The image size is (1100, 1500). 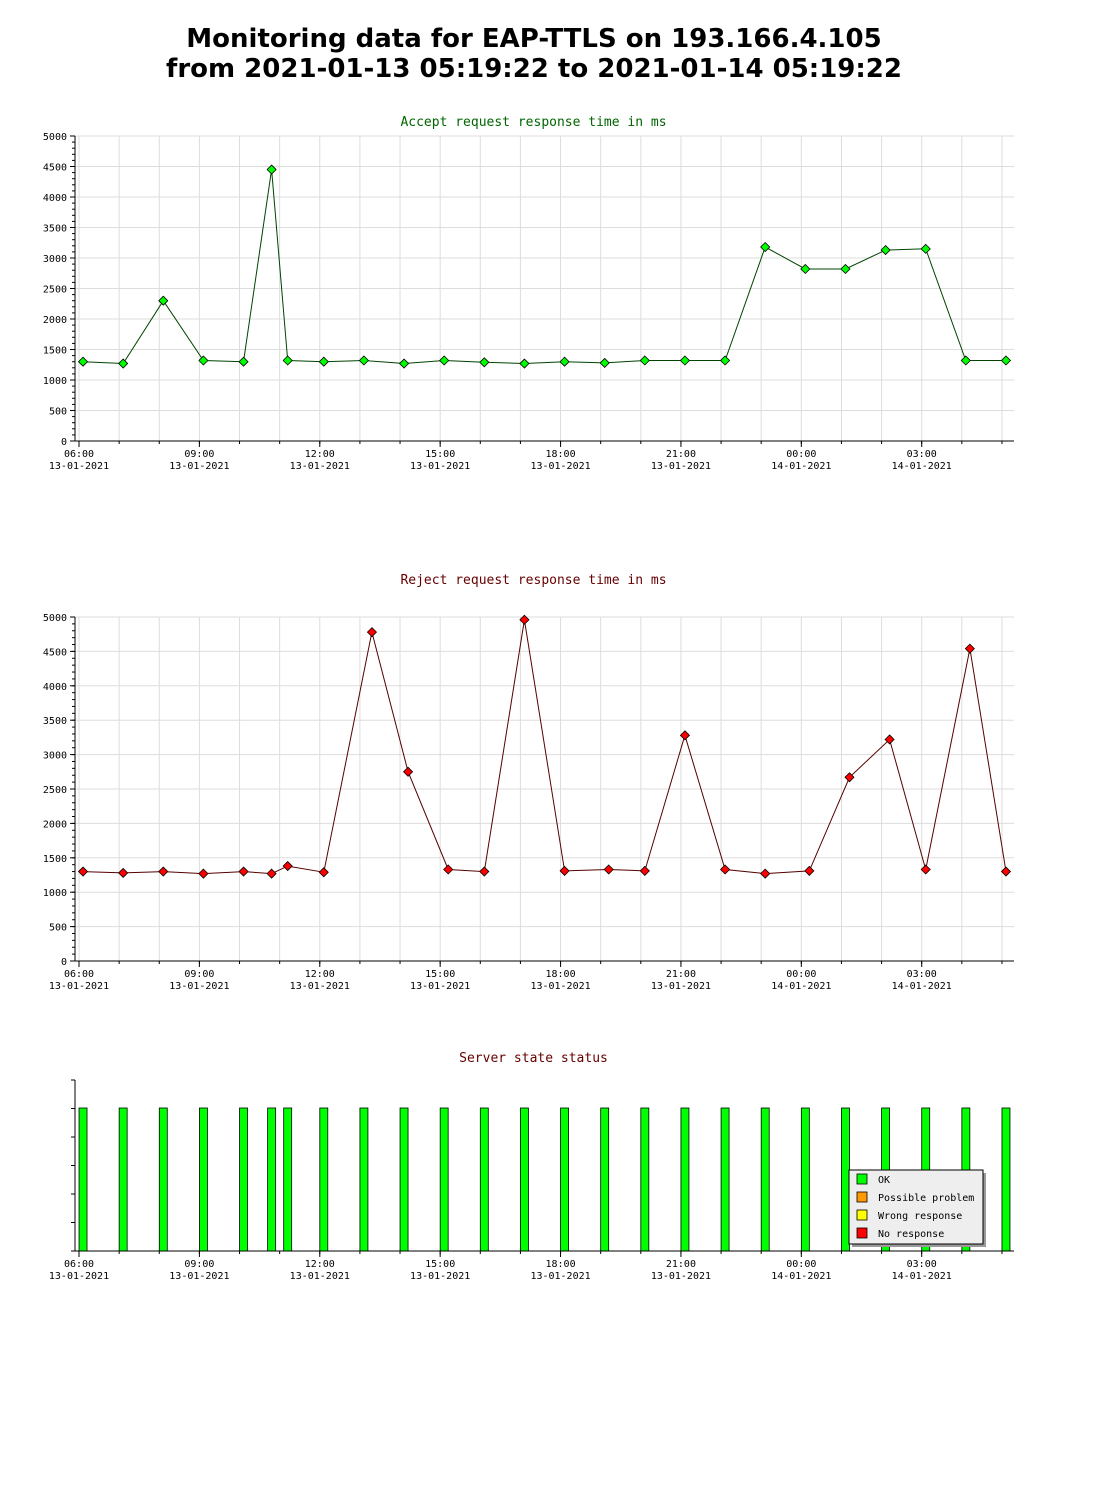 What do you see at coordinates (560, 1264) in the screenshot?
I see `x-tick-label-time: 18:00` at bounding box center [560, 1264].